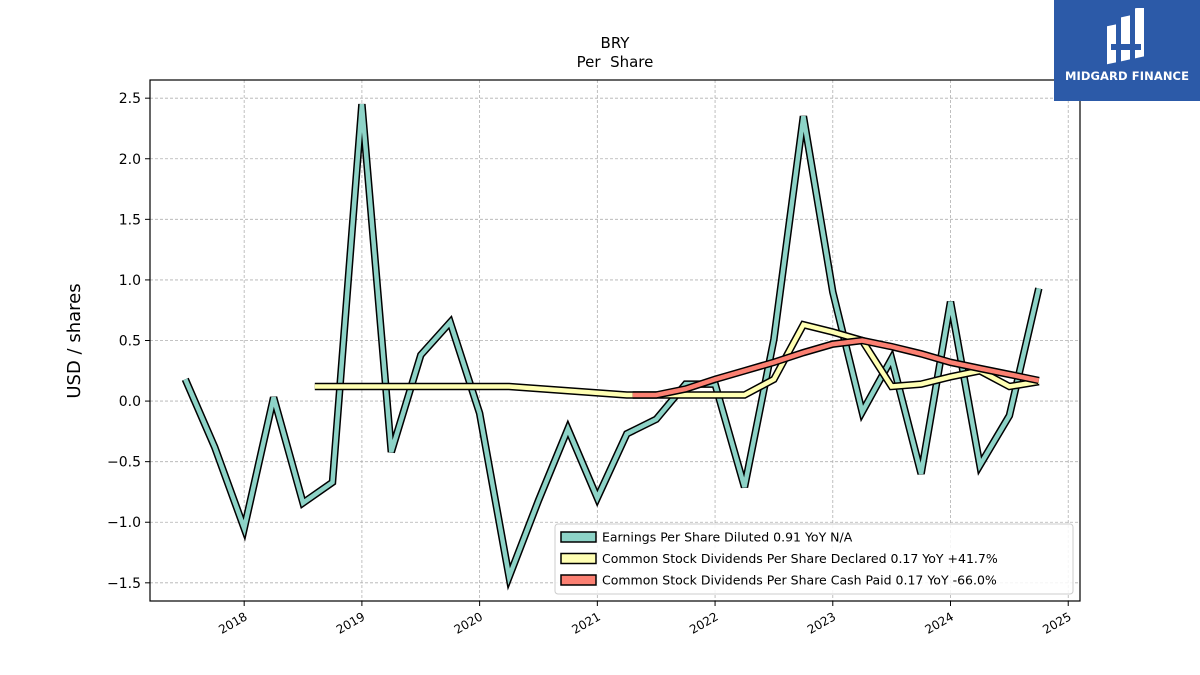 Image resolution: width=1200 pixels, height=675 pixels. Describe the element at coordinates (1127, 76) in the screenshot. I see `brand-name: MIDGARD FINANCE` at that location.